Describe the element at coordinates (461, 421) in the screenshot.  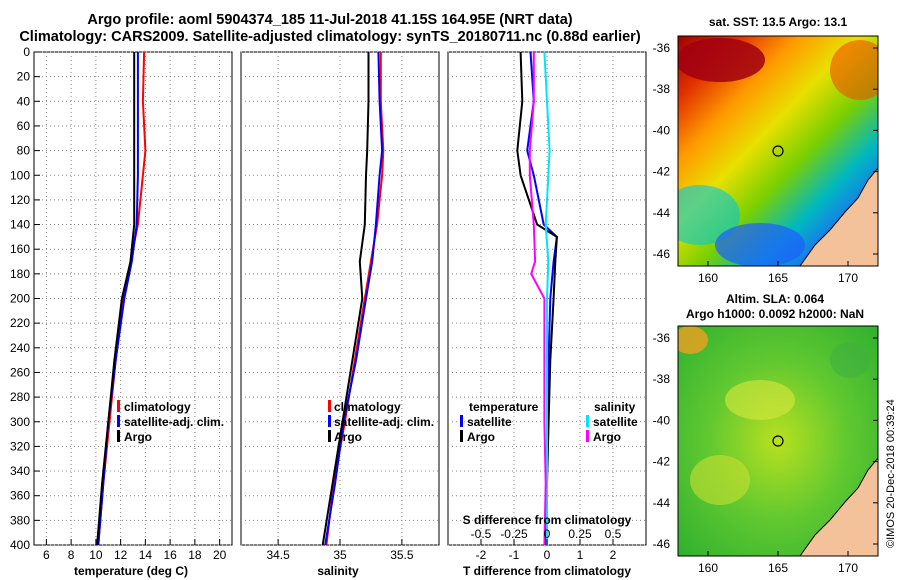
I see `legend-swatch-t-satellite` at that location.